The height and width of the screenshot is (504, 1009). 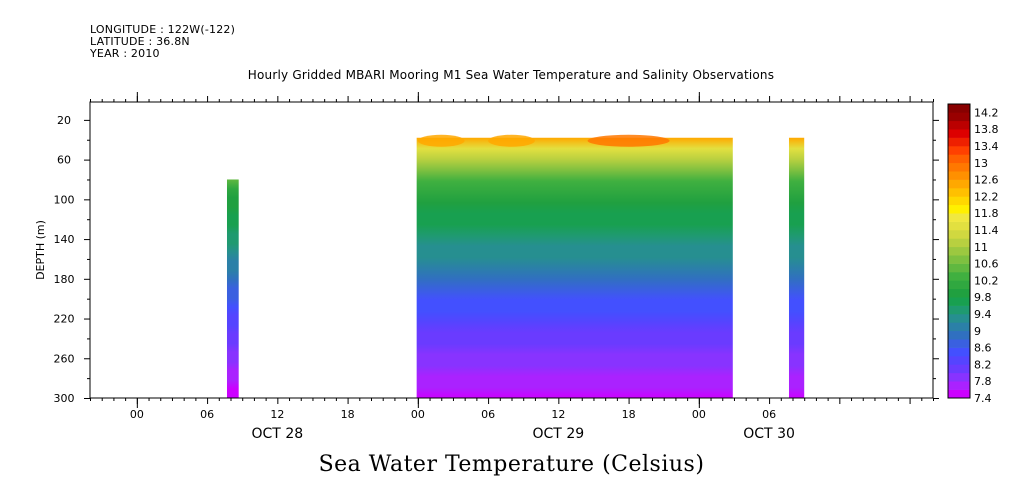 What do you see at coordinates (125, 53) in the screenshot?
I see `year-label: YEAR : 2010` at bounding box center [125, 53].